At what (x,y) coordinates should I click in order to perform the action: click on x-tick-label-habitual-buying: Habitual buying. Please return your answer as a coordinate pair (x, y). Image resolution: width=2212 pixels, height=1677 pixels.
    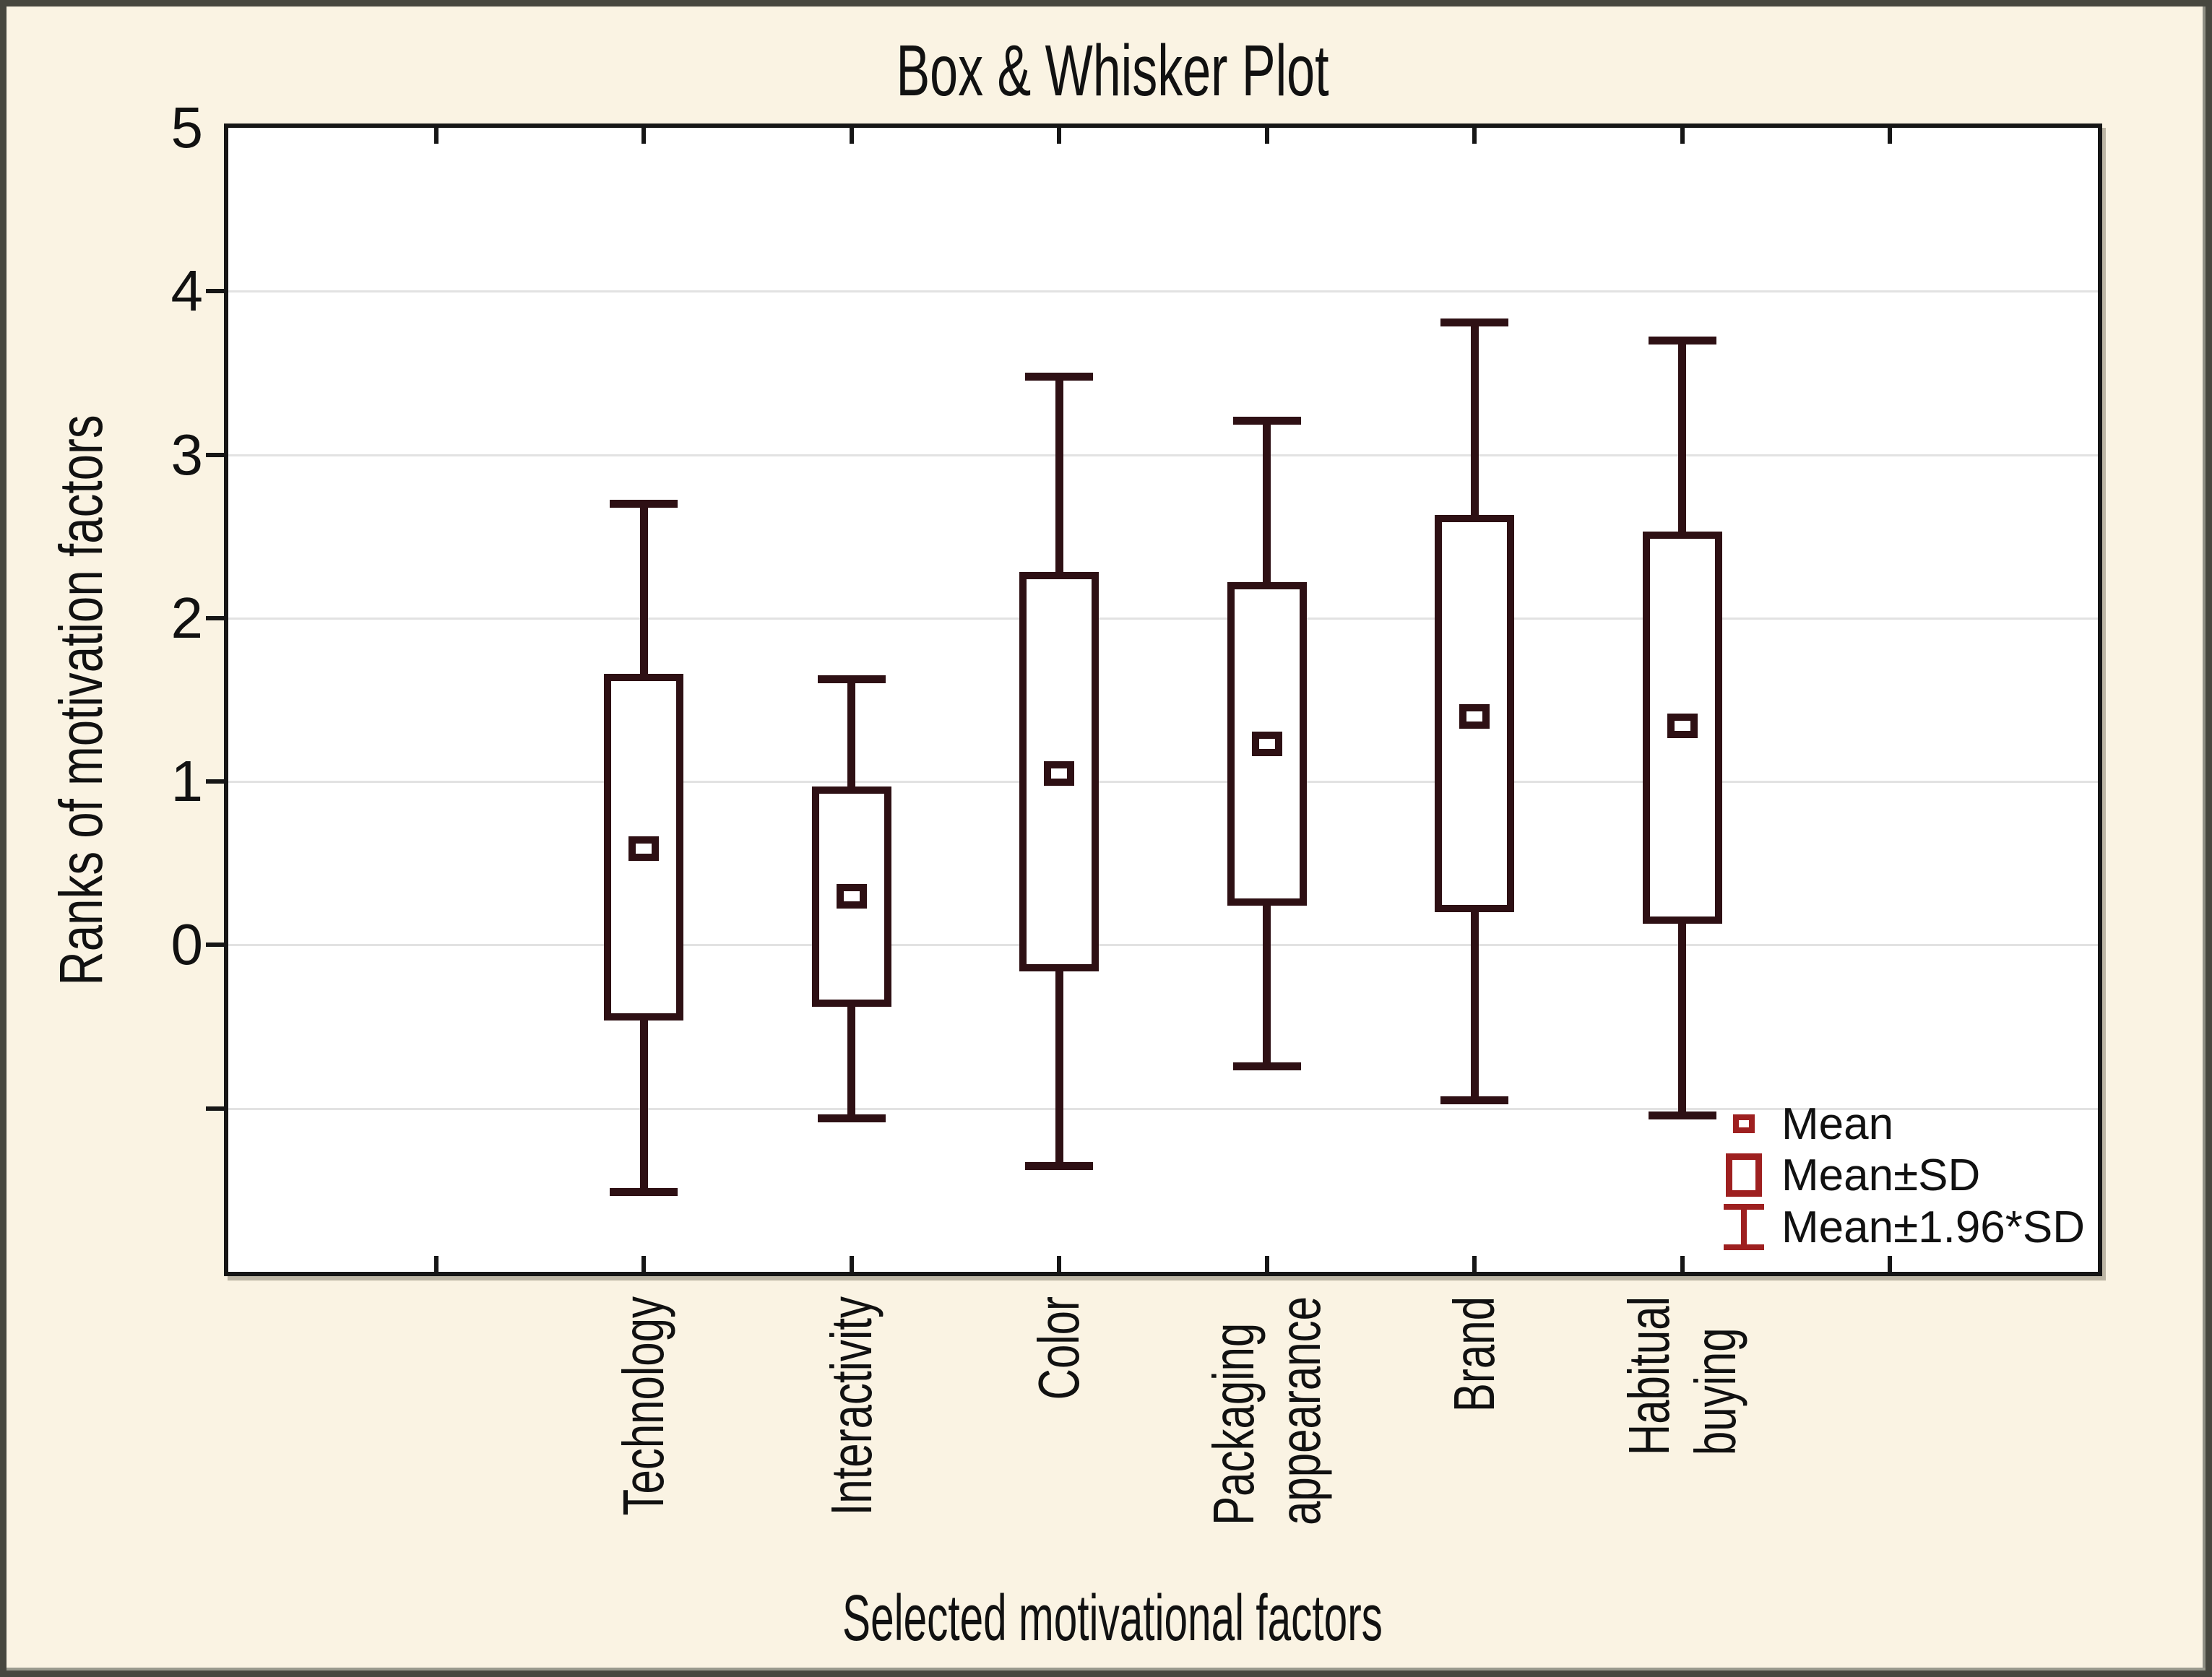
    Looking at the image, I should click on (1682, 1376).